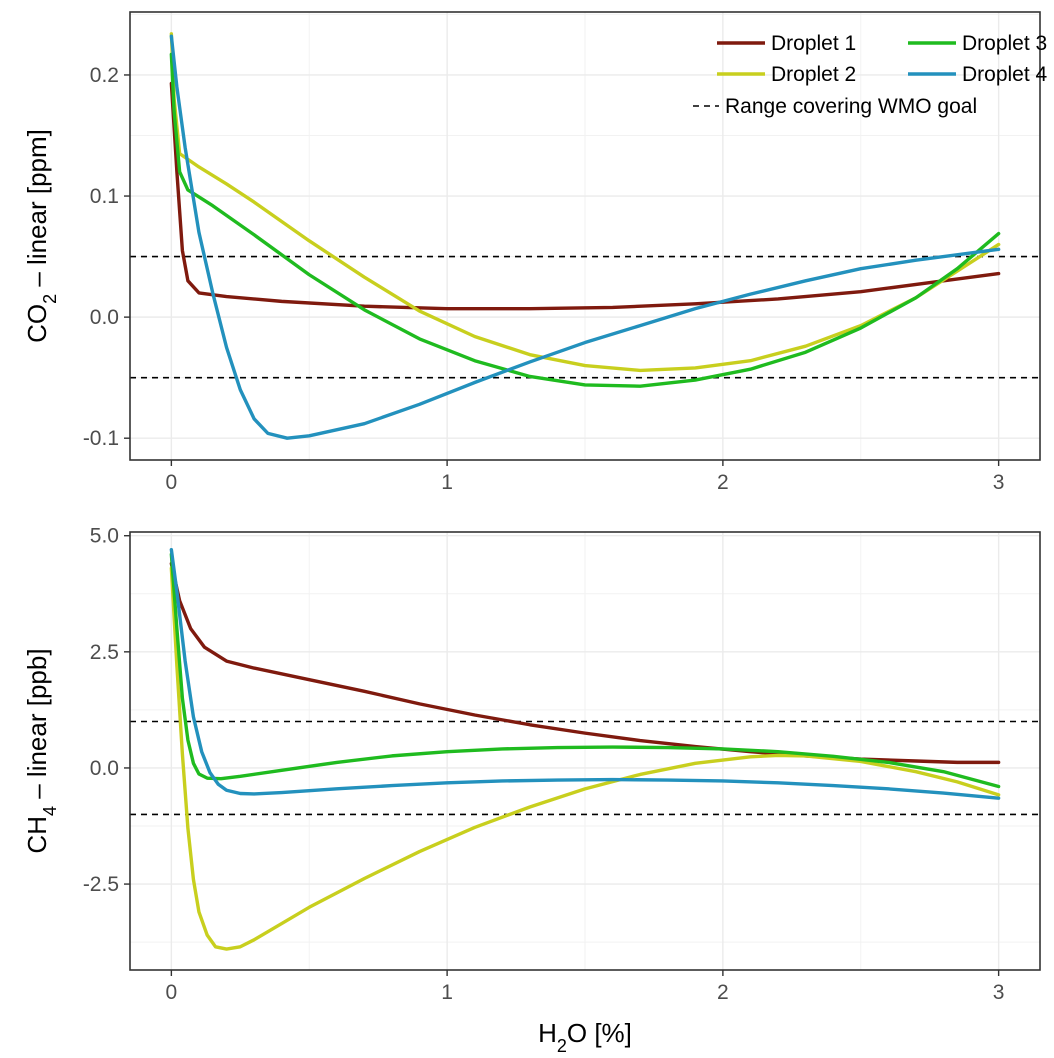 Image resolution: width=1054 pixels, height=1058 pixels. Describe the element at coordinates (101, 884) in the screenshot. I see `y-tick-label: -2.5` at that location.